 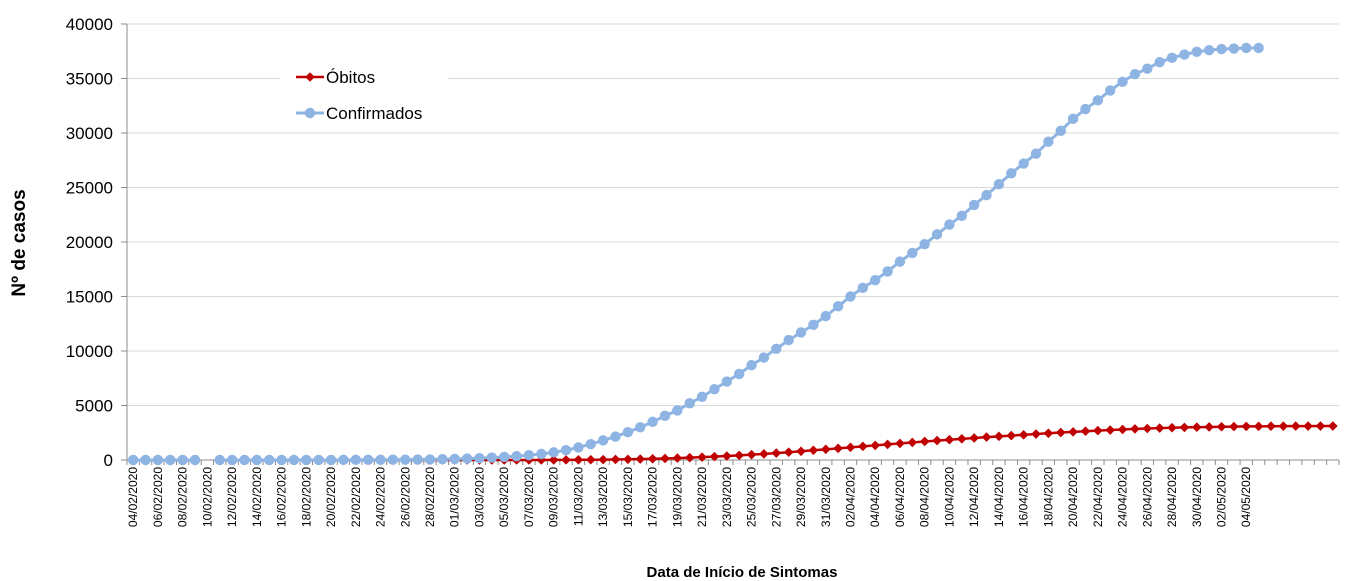 What do you see at coordinates (1222, 497) in the screenshot?
I see `x-tick-label: 02/05/2020` at bounding box center [1222, 497].